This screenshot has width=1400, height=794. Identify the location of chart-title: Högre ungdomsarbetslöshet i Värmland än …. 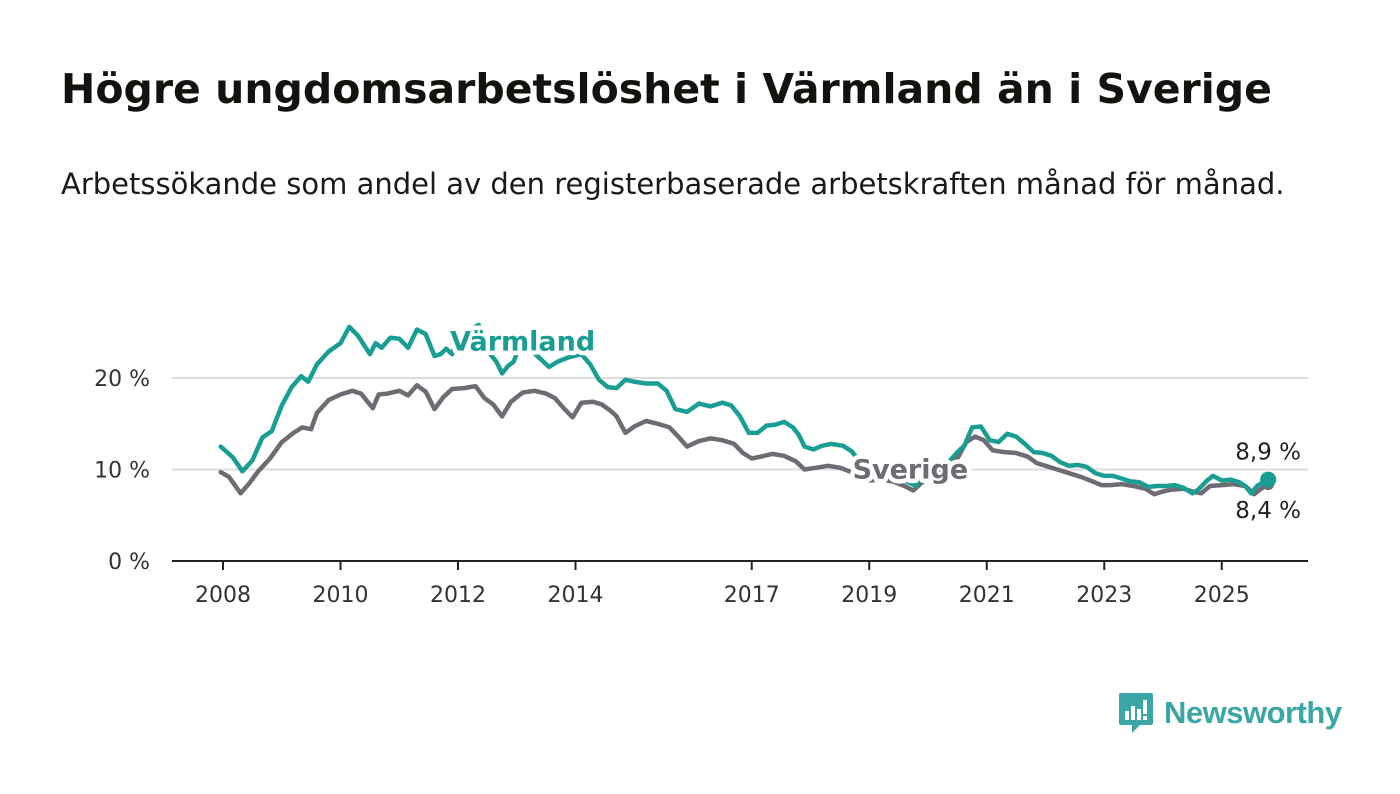
(666, 89).